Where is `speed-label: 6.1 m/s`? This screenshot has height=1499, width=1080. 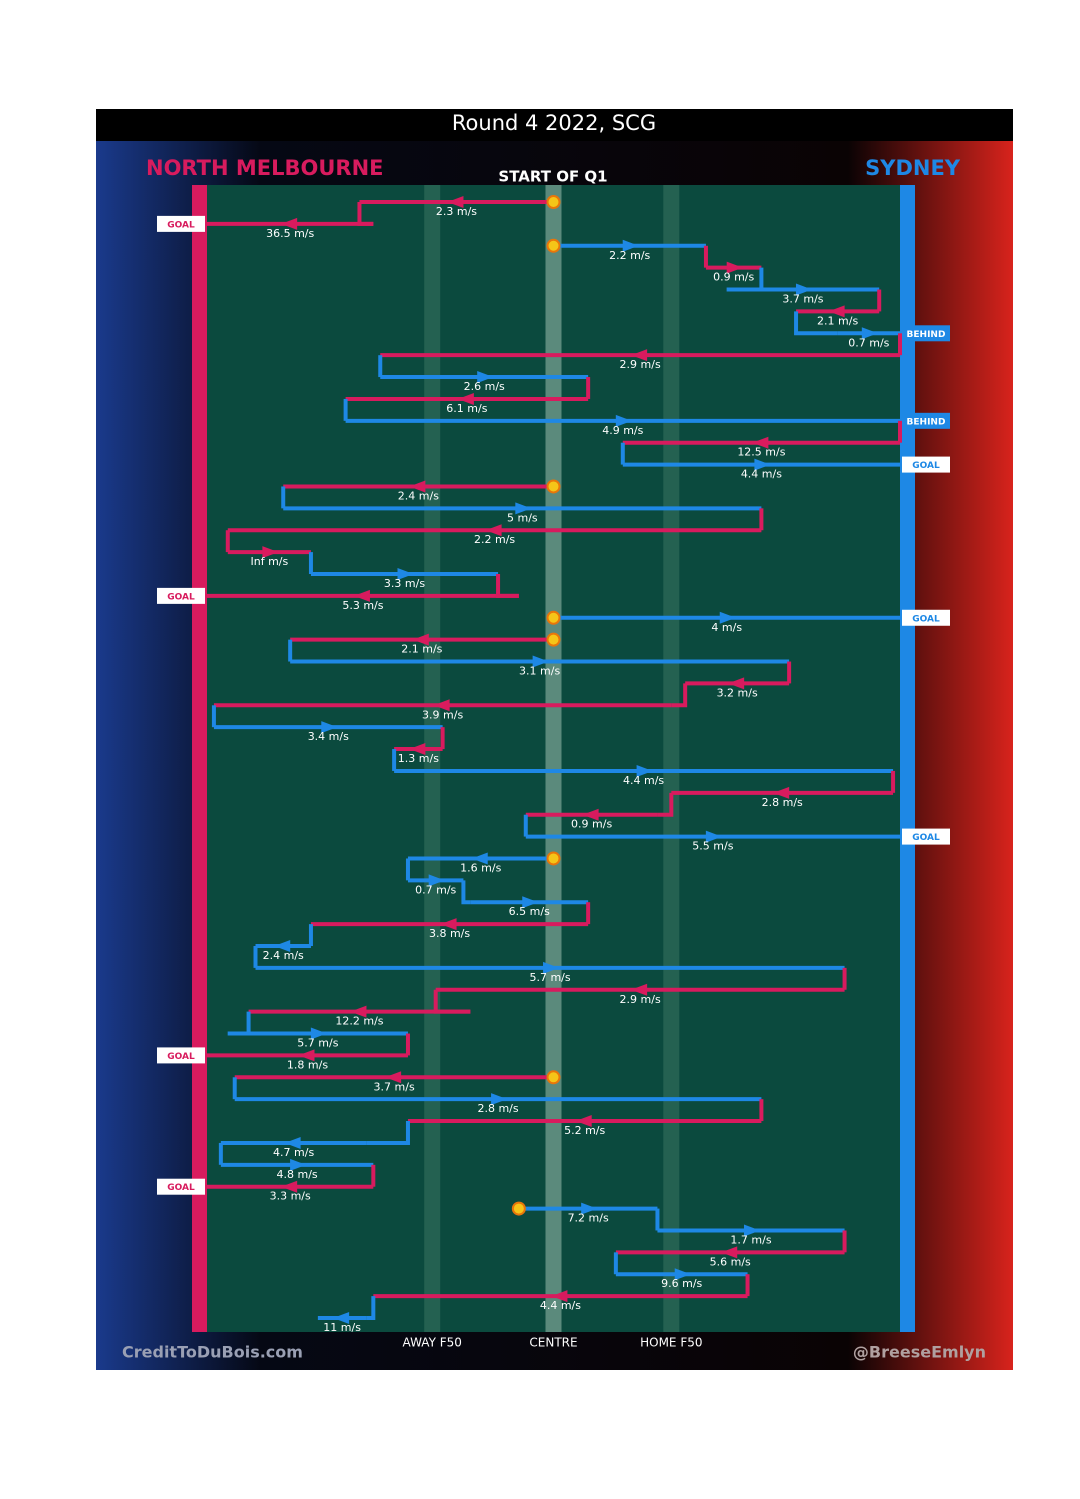 speed-label: 6.1 m/s is located at coordinates (466, 408).